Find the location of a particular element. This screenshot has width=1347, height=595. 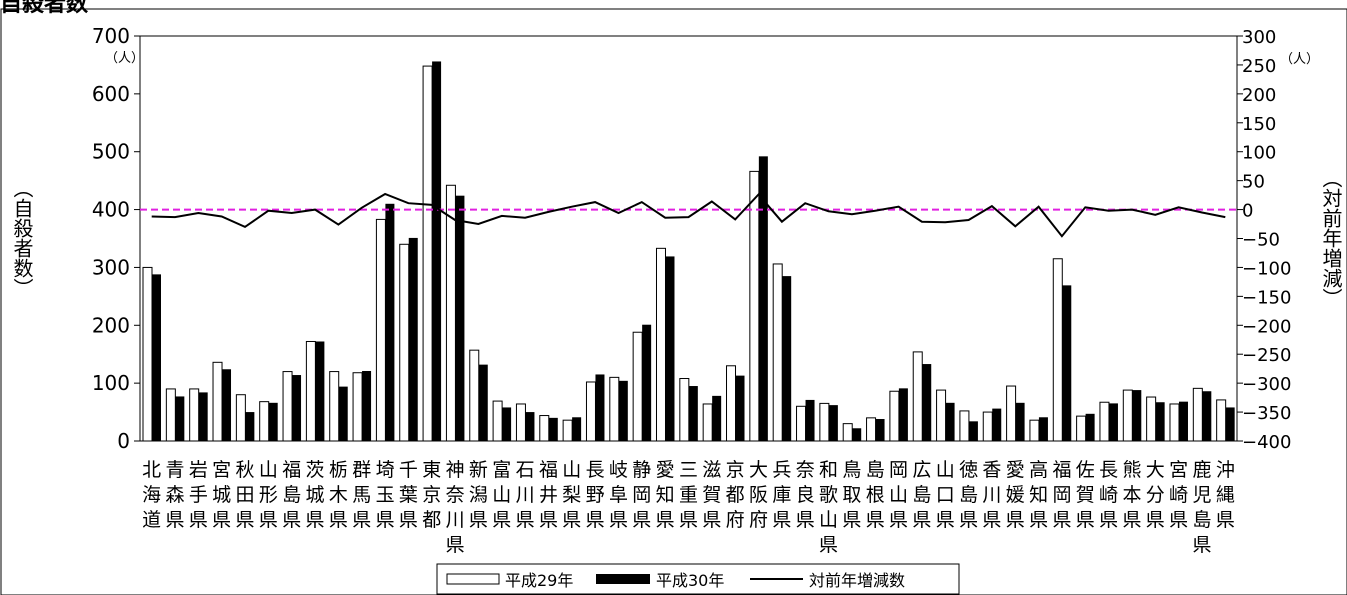

x-tick-label: 宮崎県 is located at coordinates (1178, 495).